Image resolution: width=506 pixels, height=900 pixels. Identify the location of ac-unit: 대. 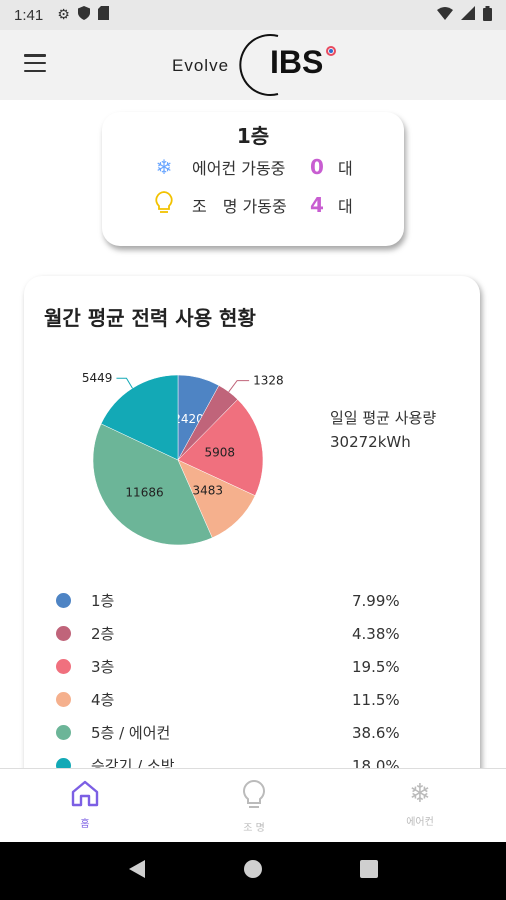
(345, 168).